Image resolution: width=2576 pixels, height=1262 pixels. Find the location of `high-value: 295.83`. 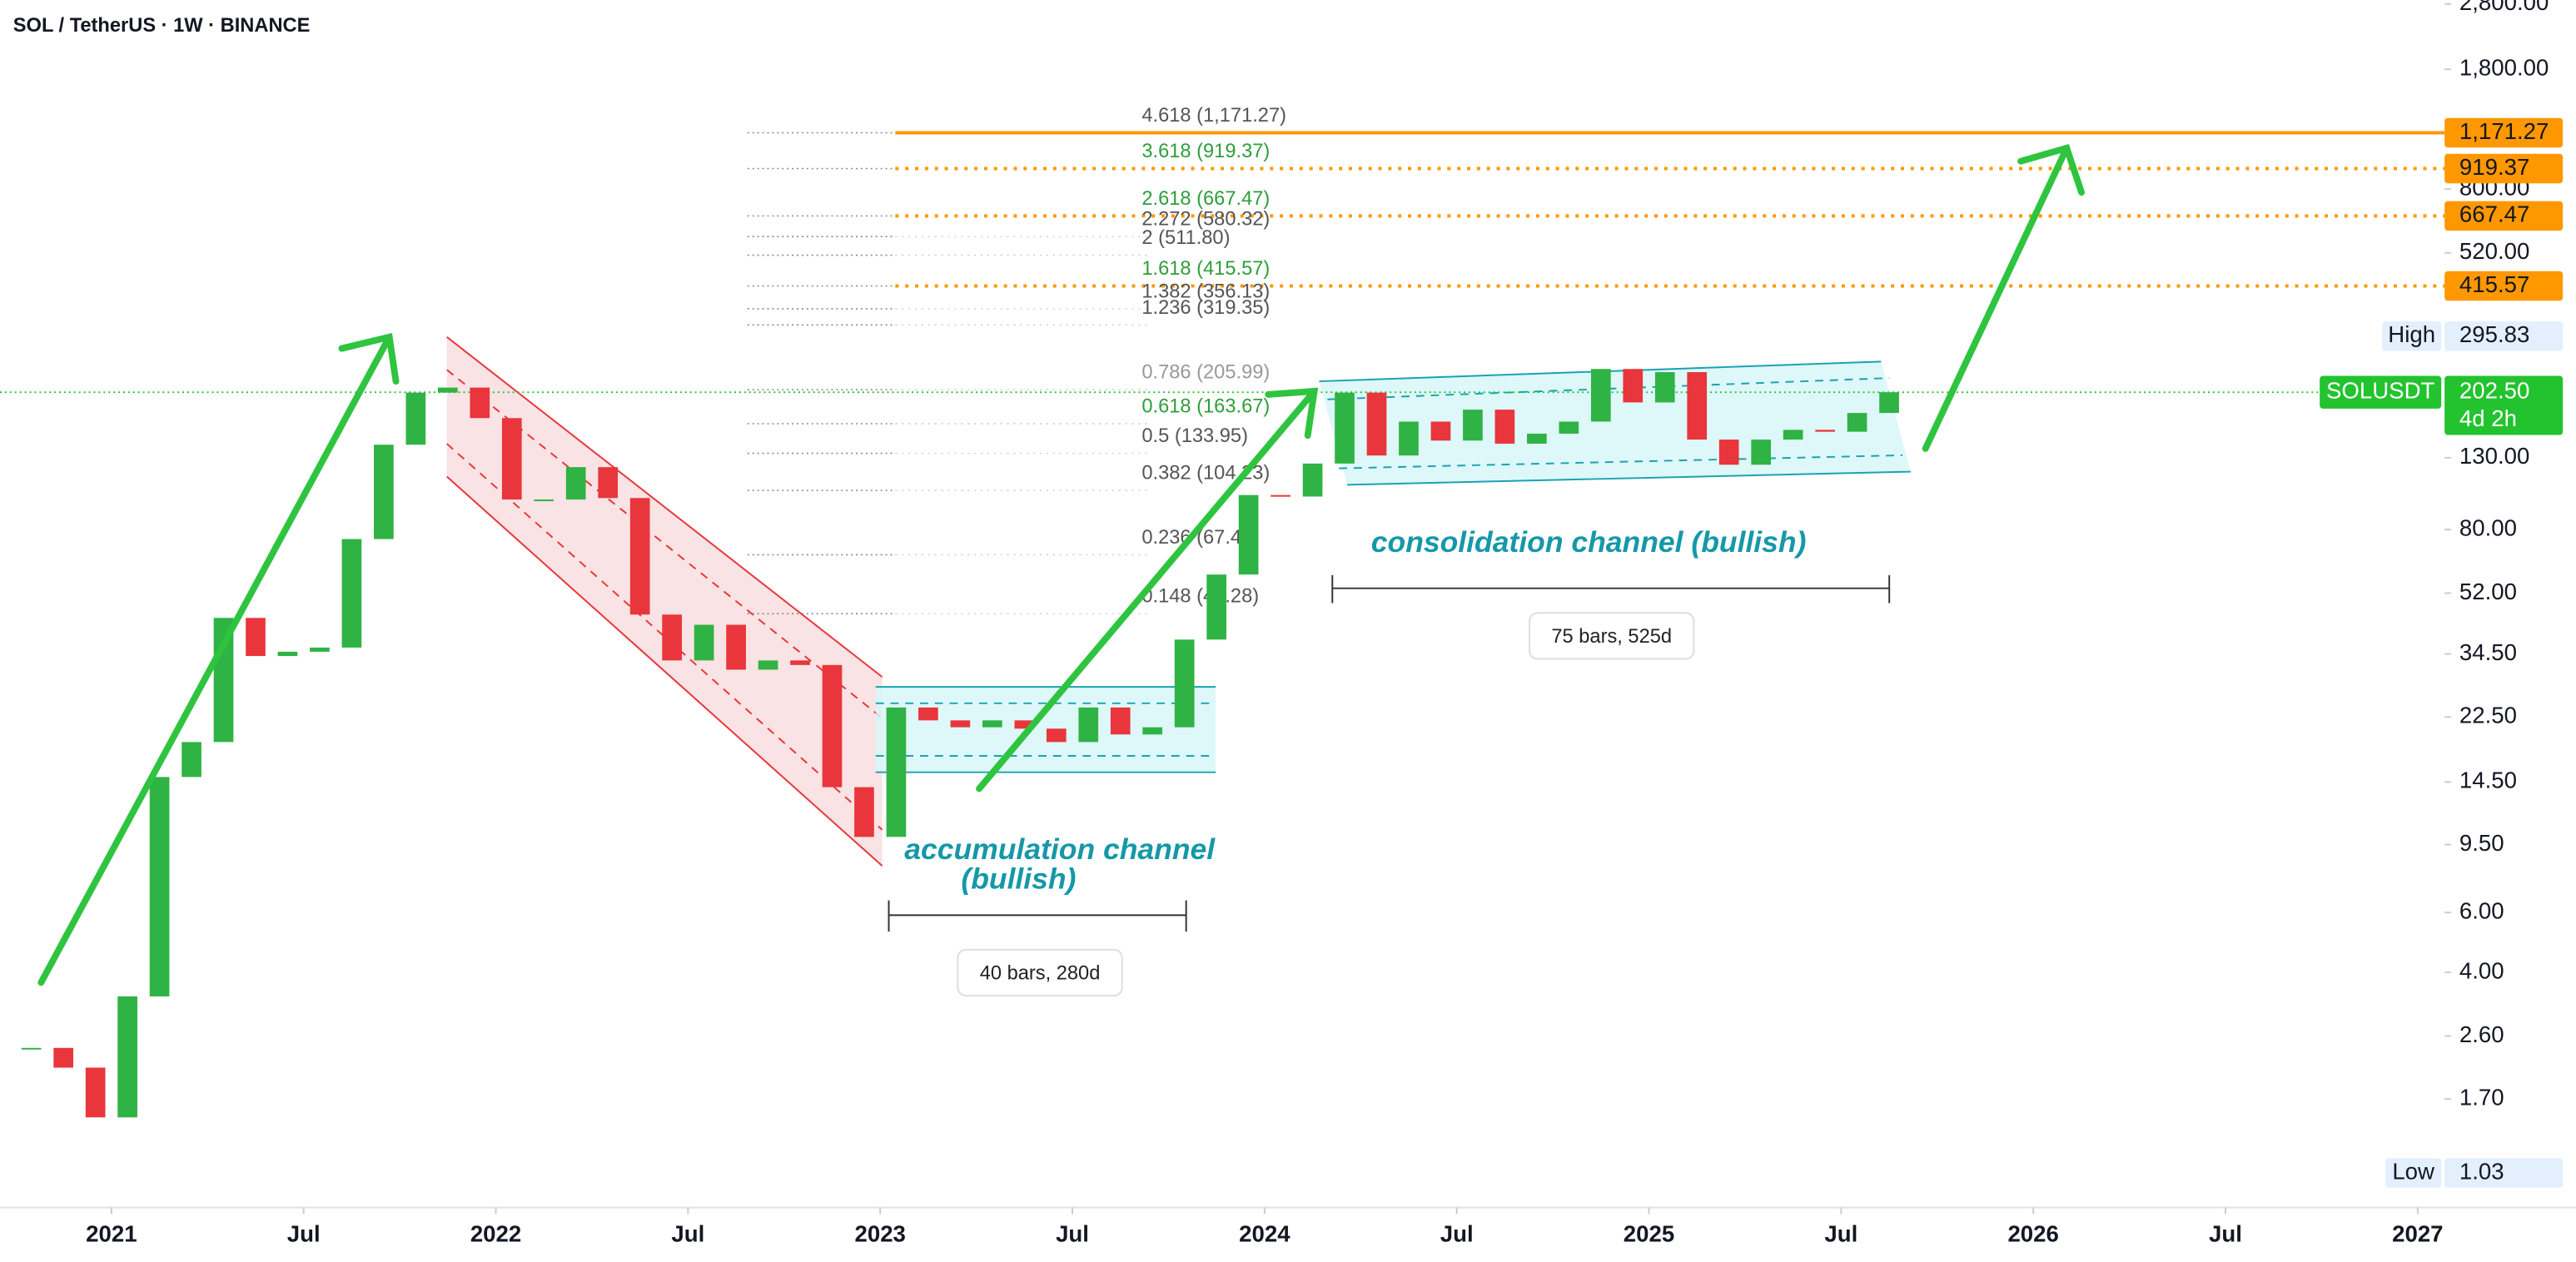

high-value: 295.83 is located at coordinates (2494, 334).